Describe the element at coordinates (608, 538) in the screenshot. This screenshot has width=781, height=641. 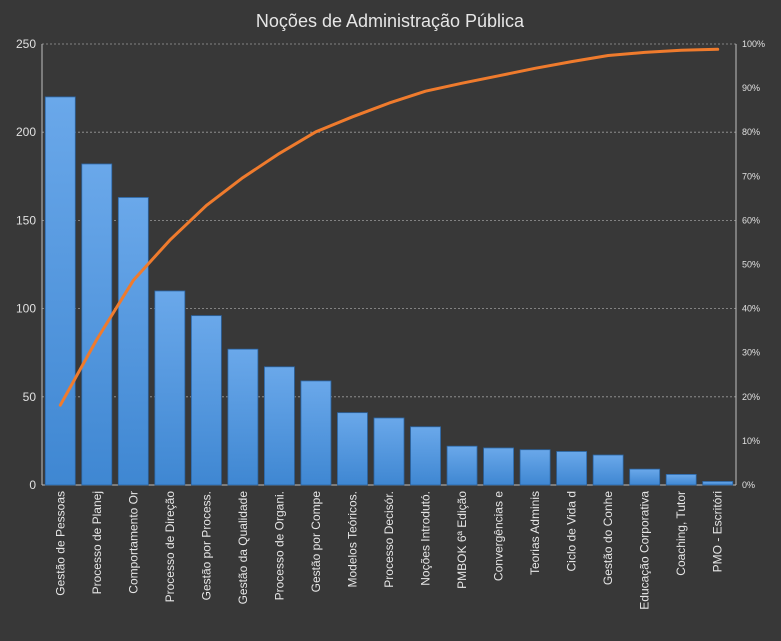
I see `x-tick-label: Gestão do Conhe` at that location.